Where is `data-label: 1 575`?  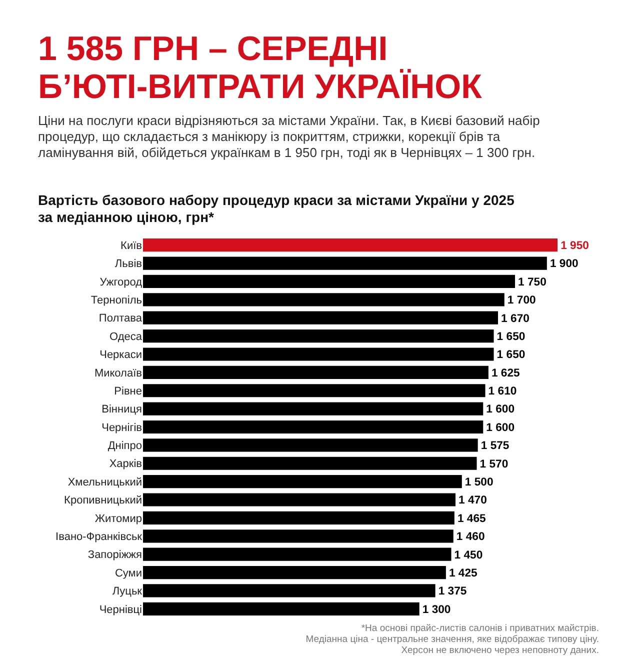 data-label: 1 575 is located at coordinates (495, 446).